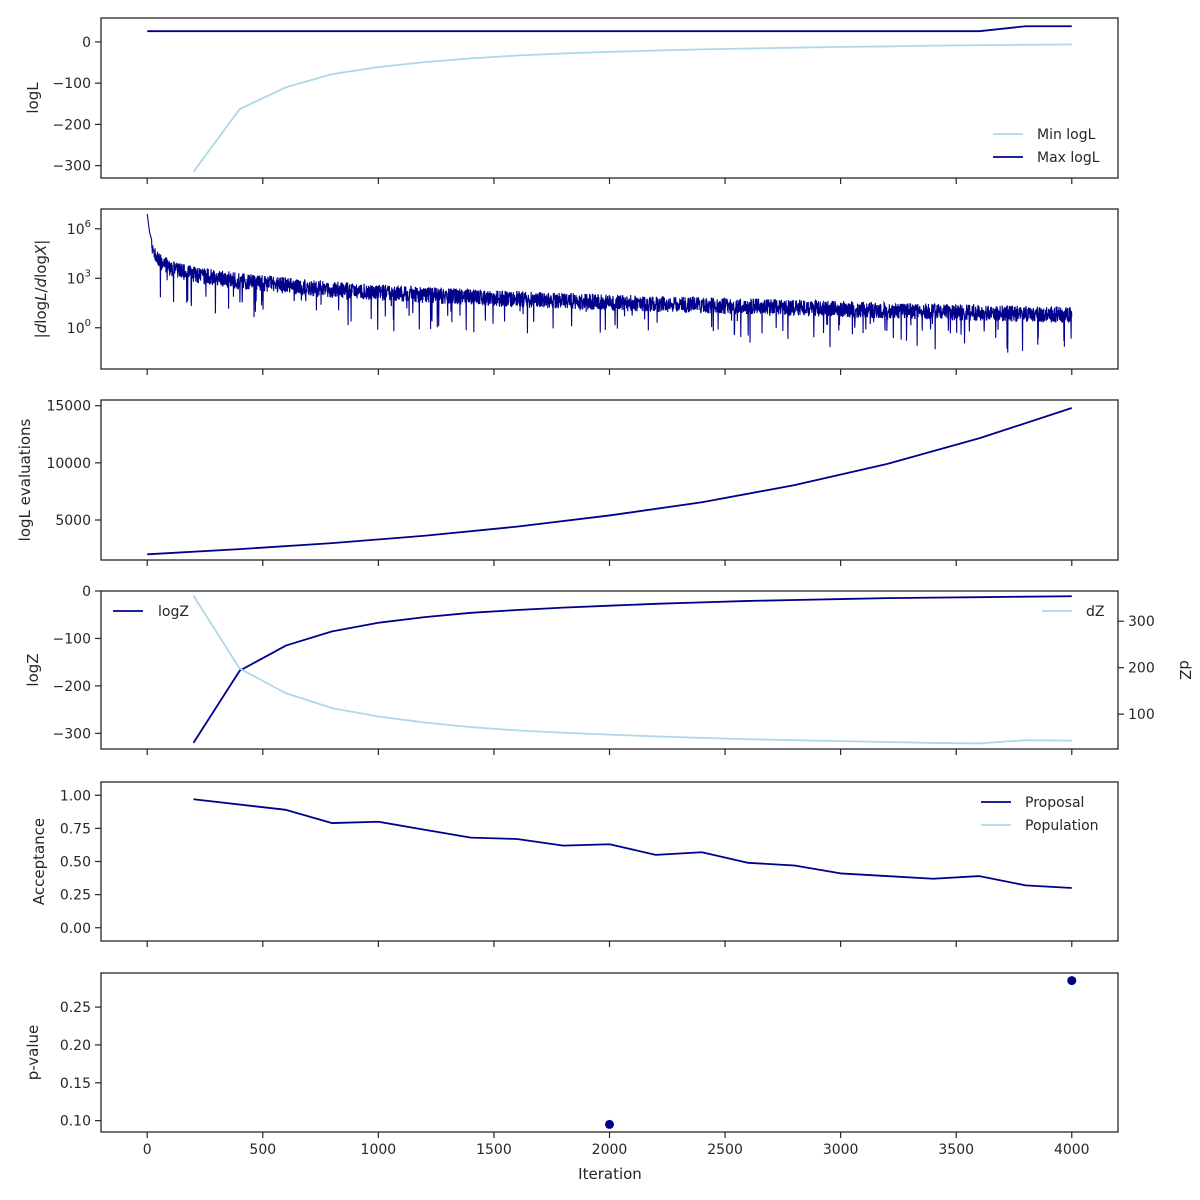  I want to click on y-tick-label: 10⁰, so click(79, 327).